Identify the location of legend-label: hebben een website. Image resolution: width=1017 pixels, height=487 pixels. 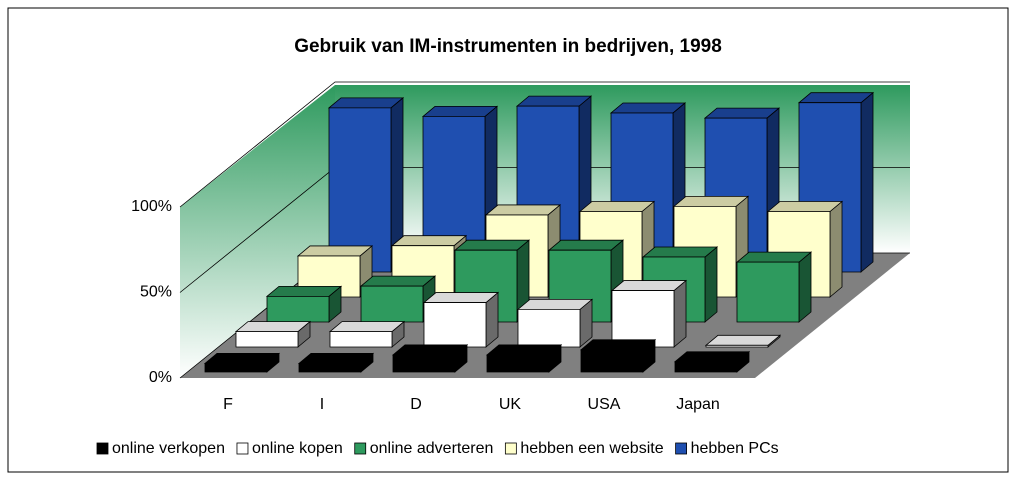
(591, 448).